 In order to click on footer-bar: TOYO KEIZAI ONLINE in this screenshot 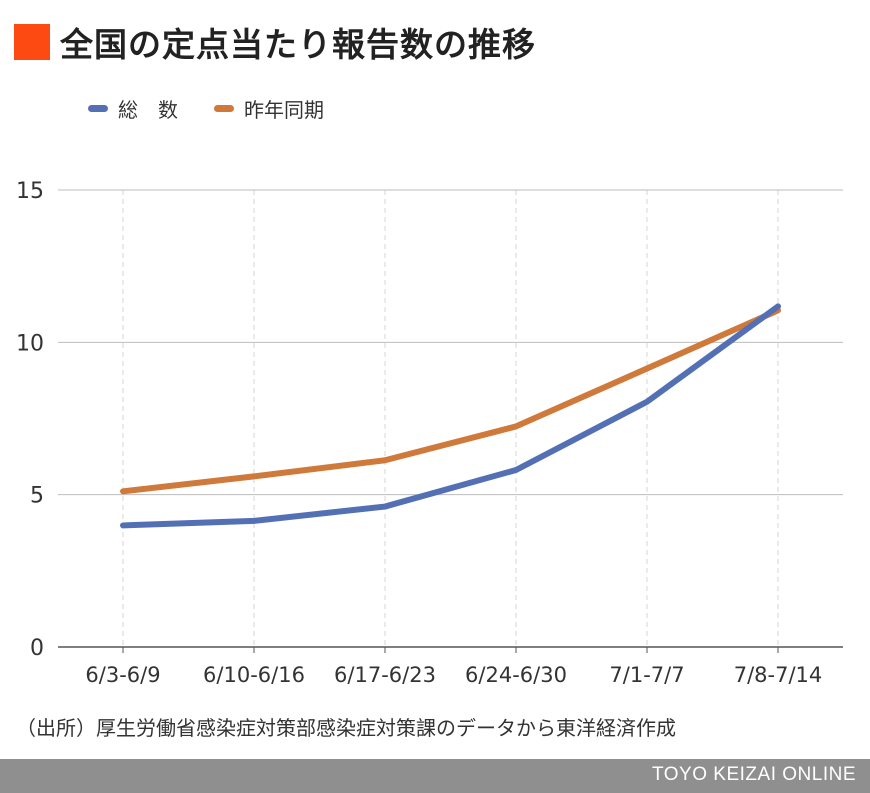, I will do `click(435, 776)`.